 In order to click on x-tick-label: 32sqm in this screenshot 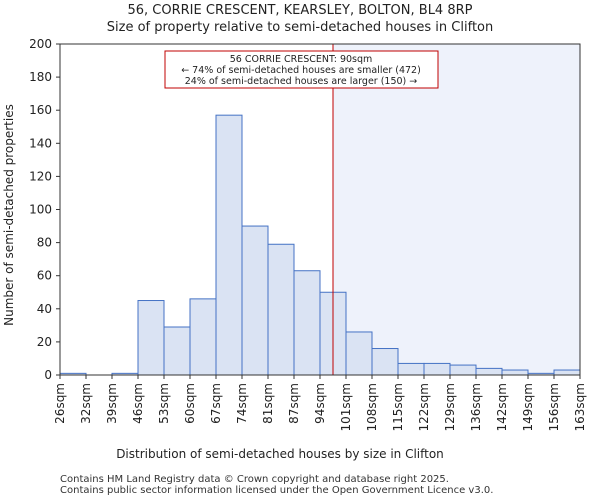, I will do `click(86, 403)`.